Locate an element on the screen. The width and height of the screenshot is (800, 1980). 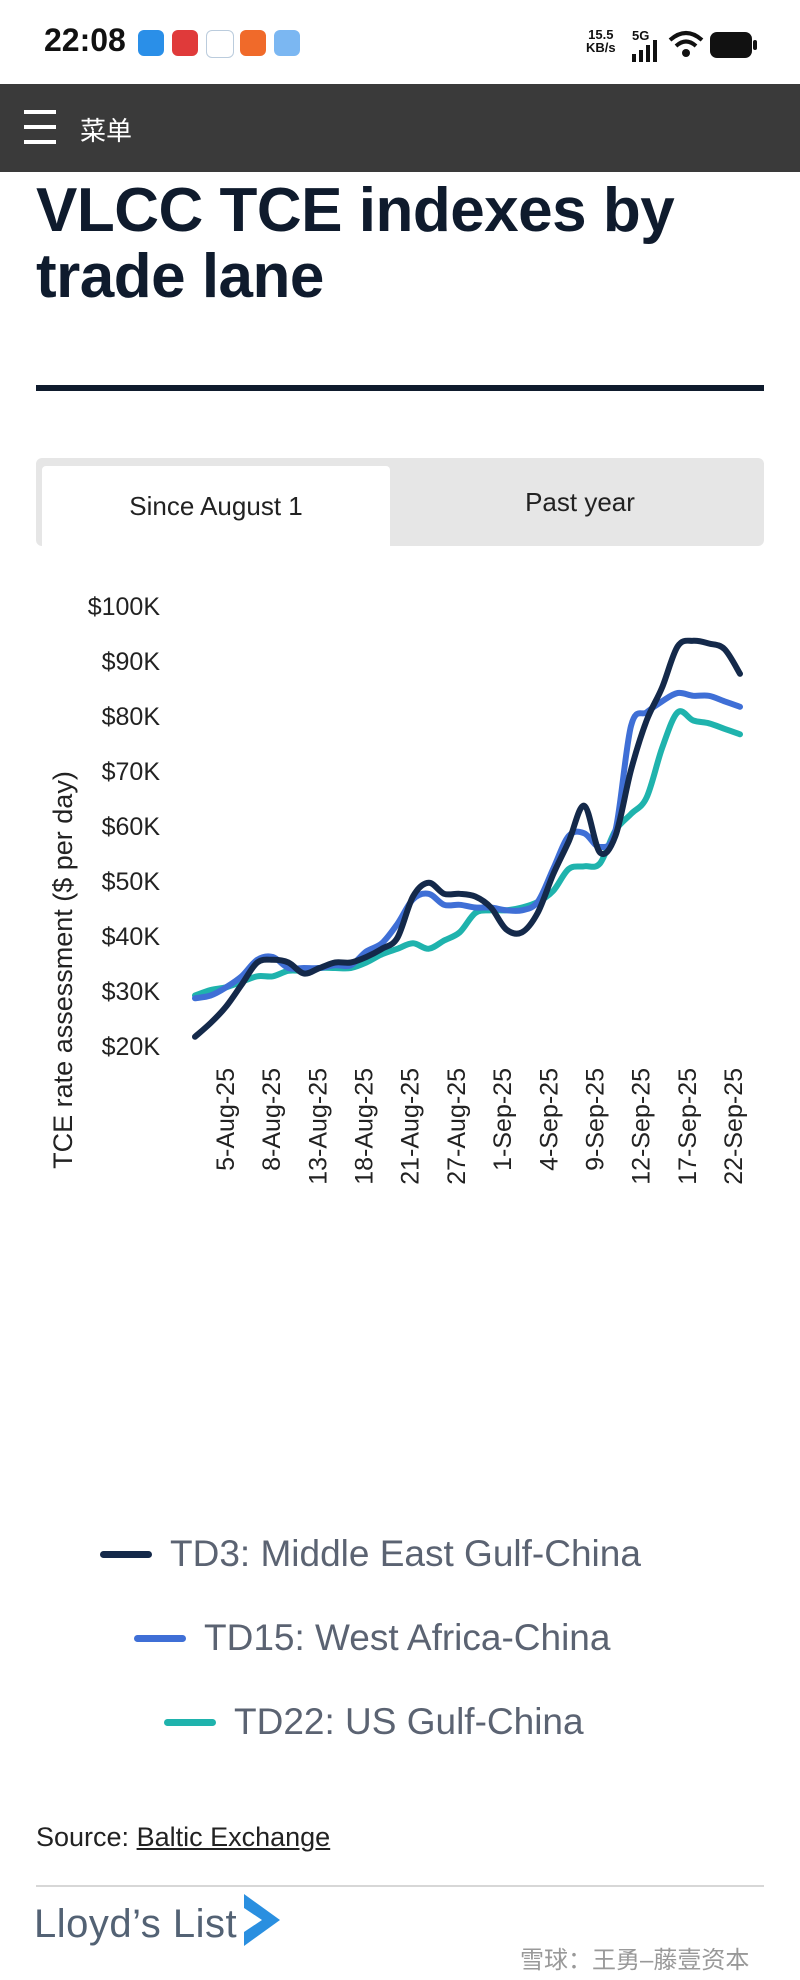
legend-label-td3: TD3: Middle East Gulf-China is located at coordinates (405, 1553).